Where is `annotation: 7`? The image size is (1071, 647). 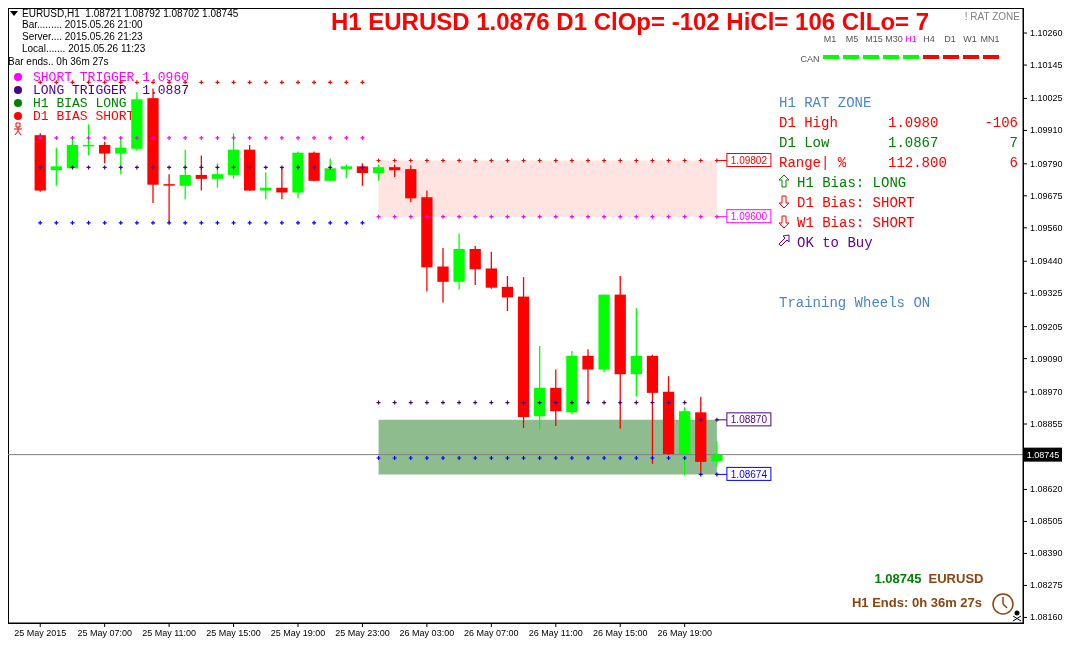
annotation: 7 is located at coordinates (1013, 143).